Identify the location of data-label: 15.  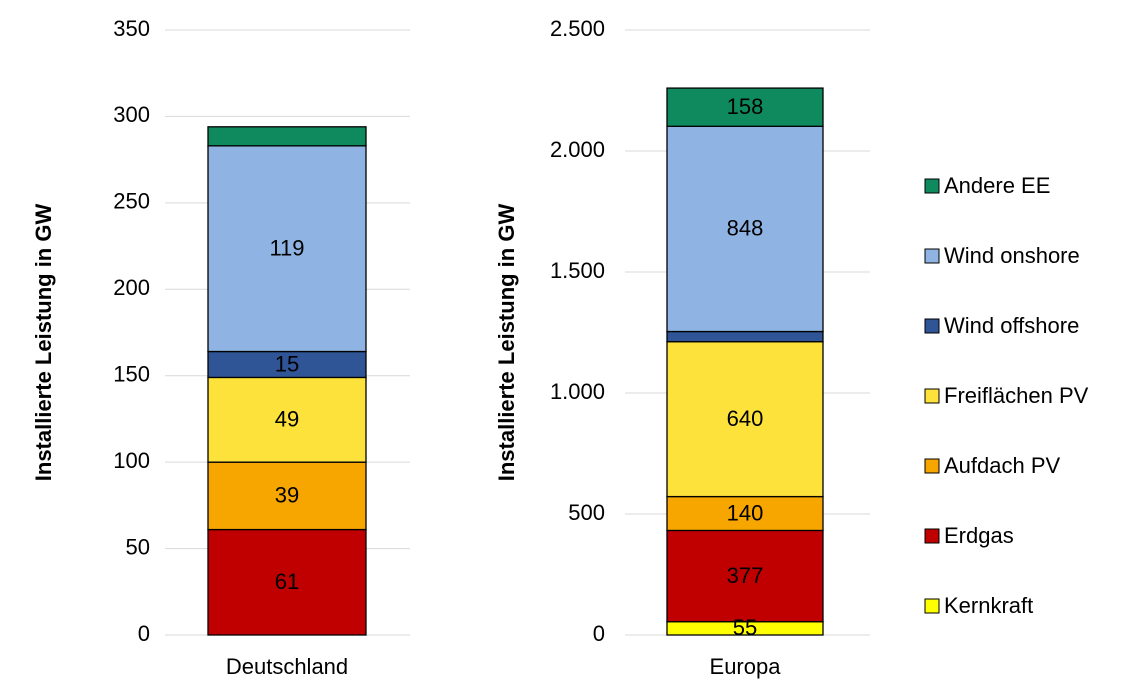
(287, 363).